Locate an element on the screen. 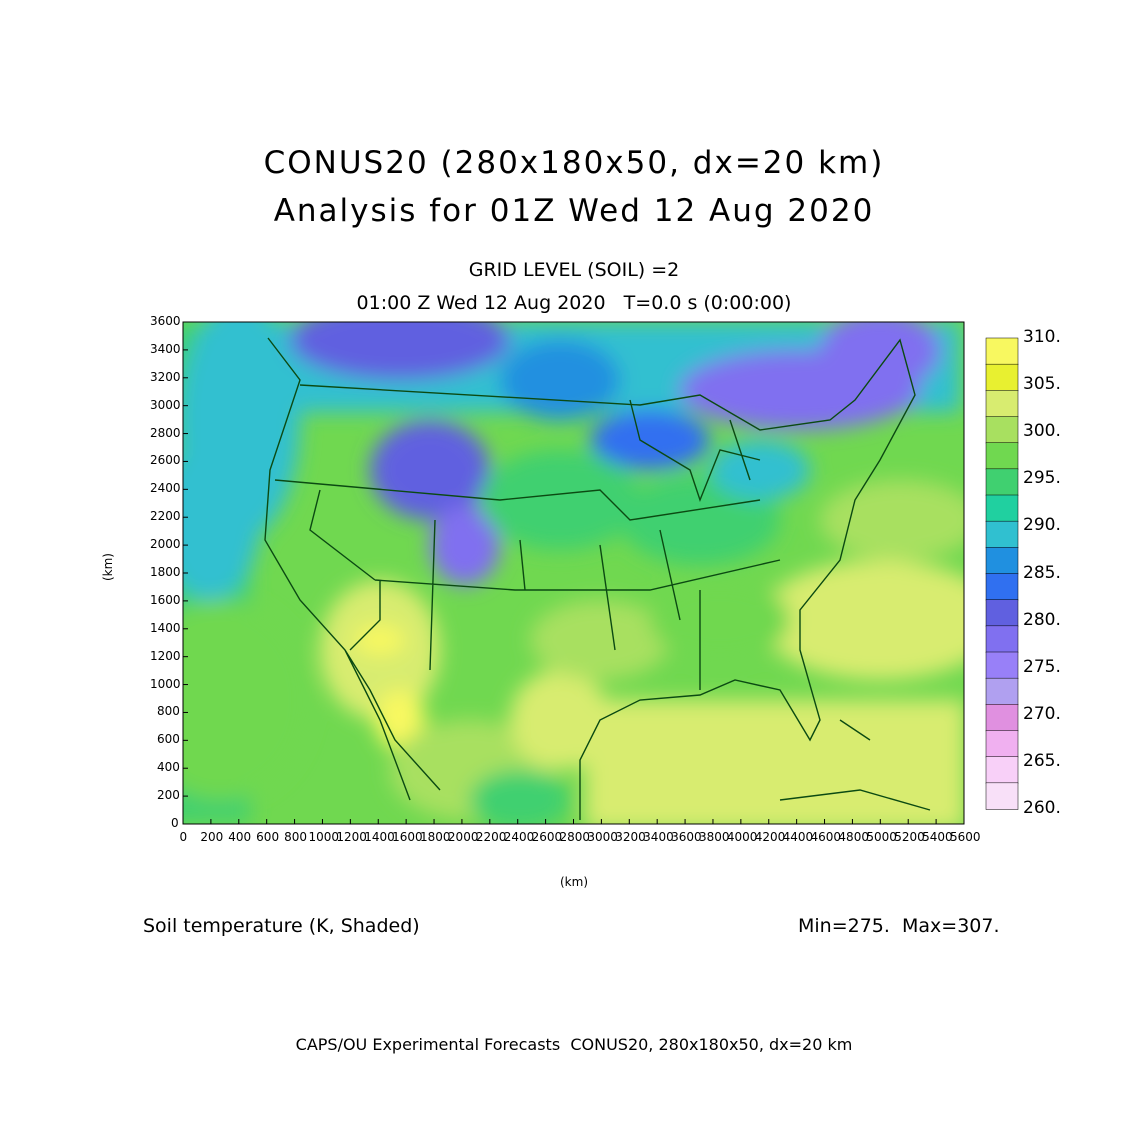  colorbar-label: 270. is located at coordinates (1042, 713).